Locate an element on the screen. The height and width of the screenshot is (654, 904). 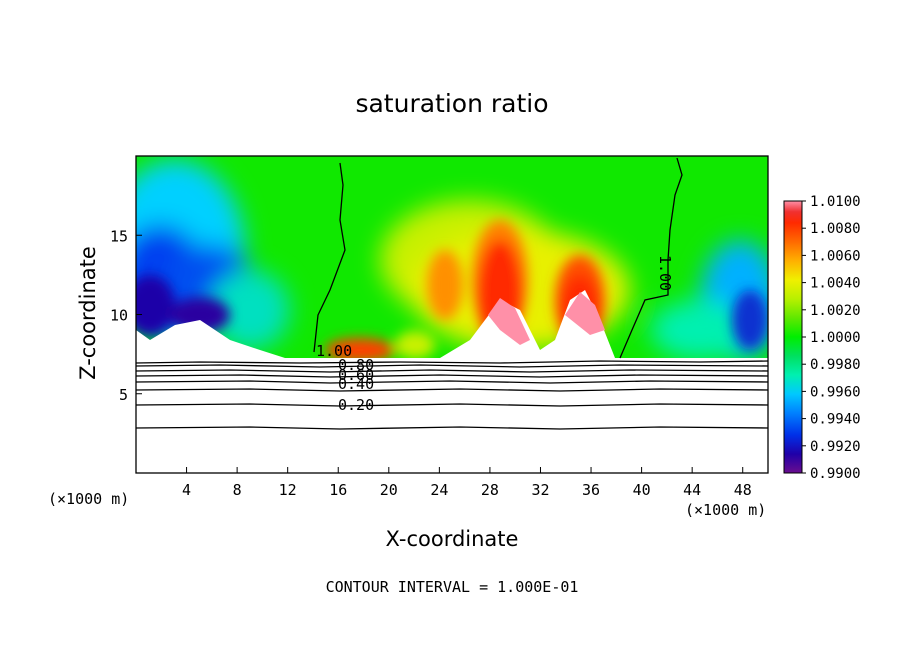
y-axis: 5 10 15 is located at coordinates (126, 315).